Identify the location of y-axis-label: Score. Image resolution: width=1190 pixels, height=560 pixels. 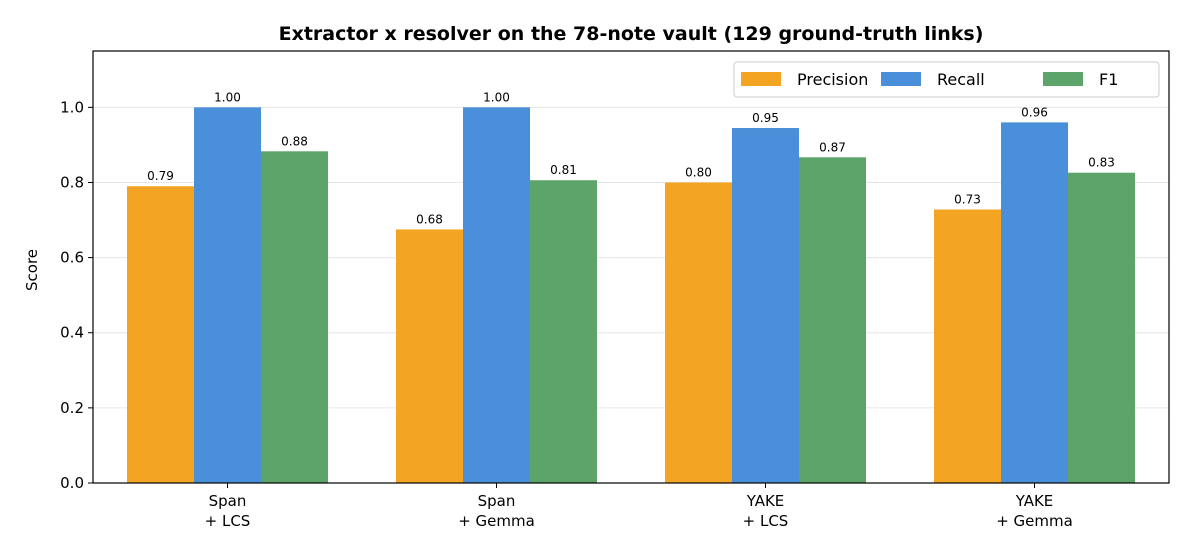
(32, 270).